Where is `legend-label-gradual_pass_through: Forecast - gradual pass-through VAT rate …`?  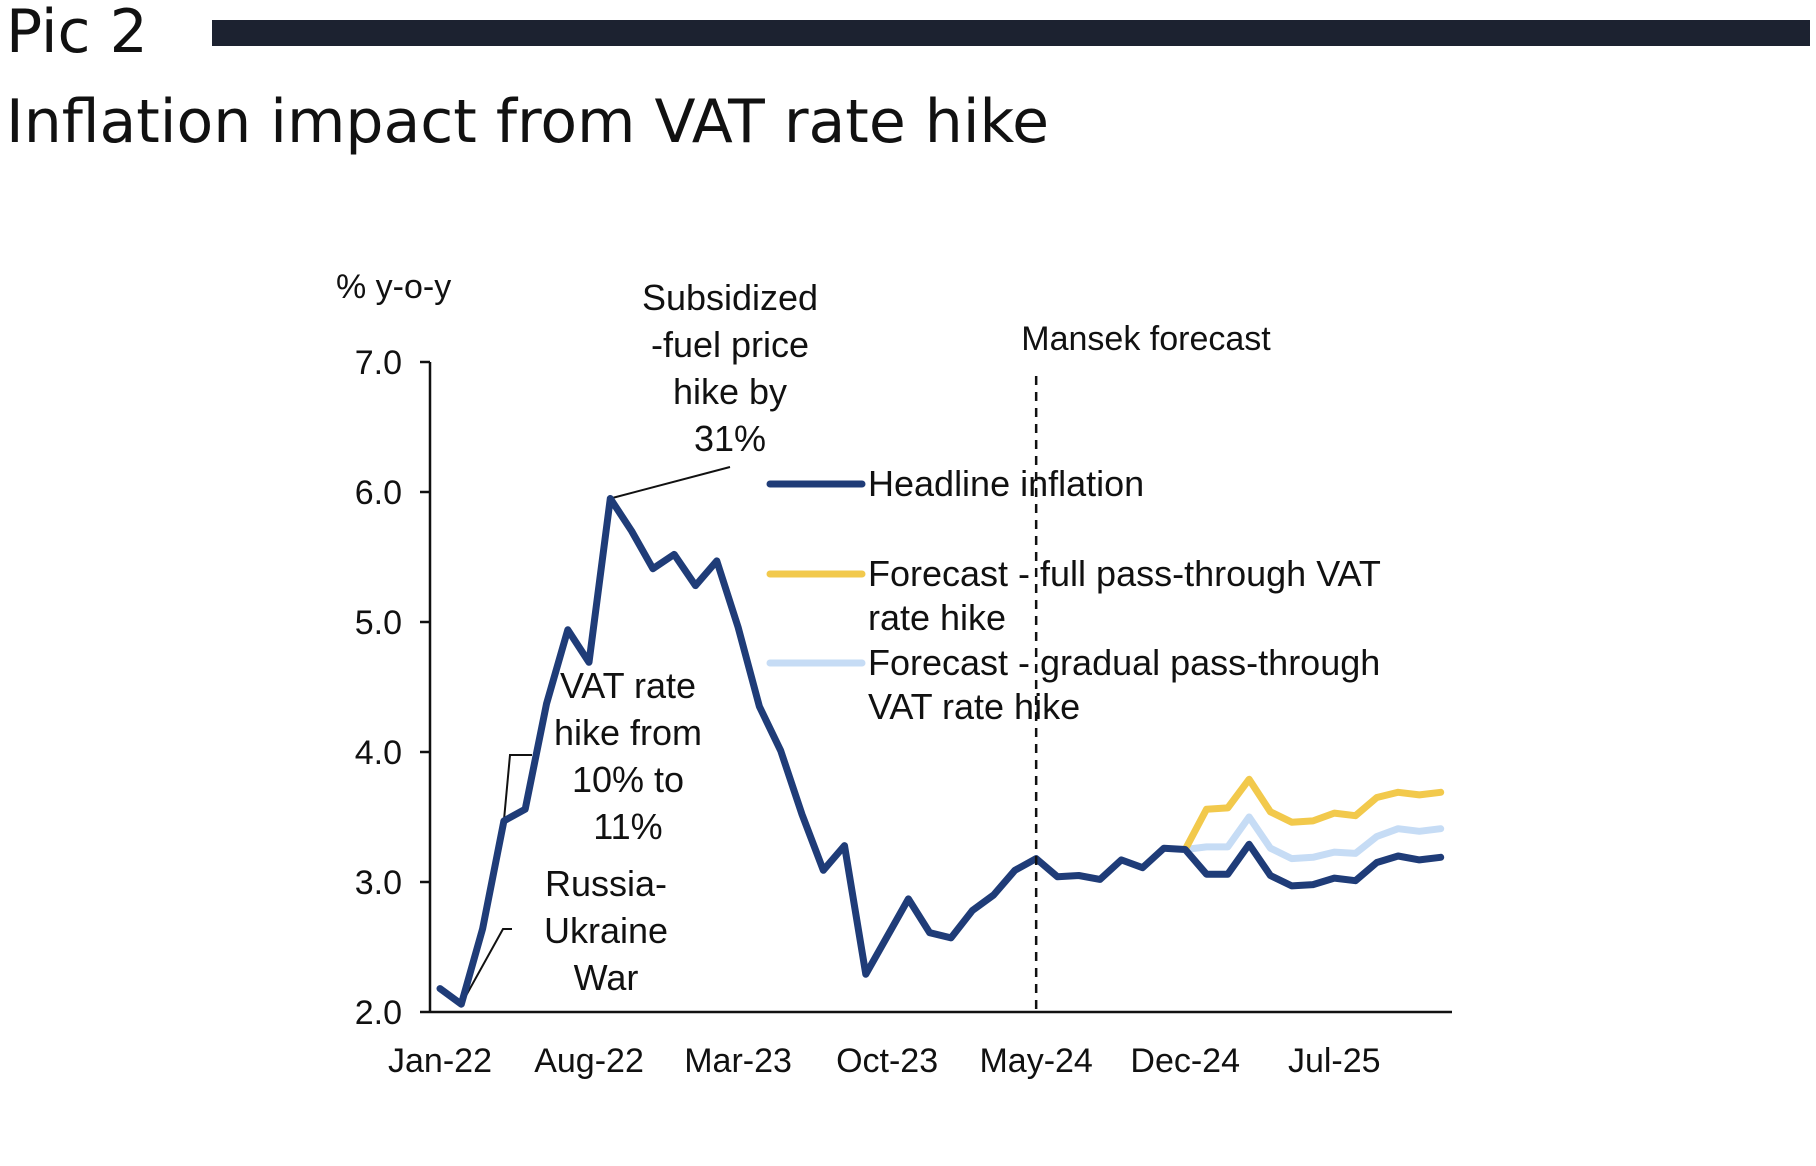
legend-label-gradual_pass_through: Forecast - gradual pass-through VAT rate … is located at coordinates (1124, 684).